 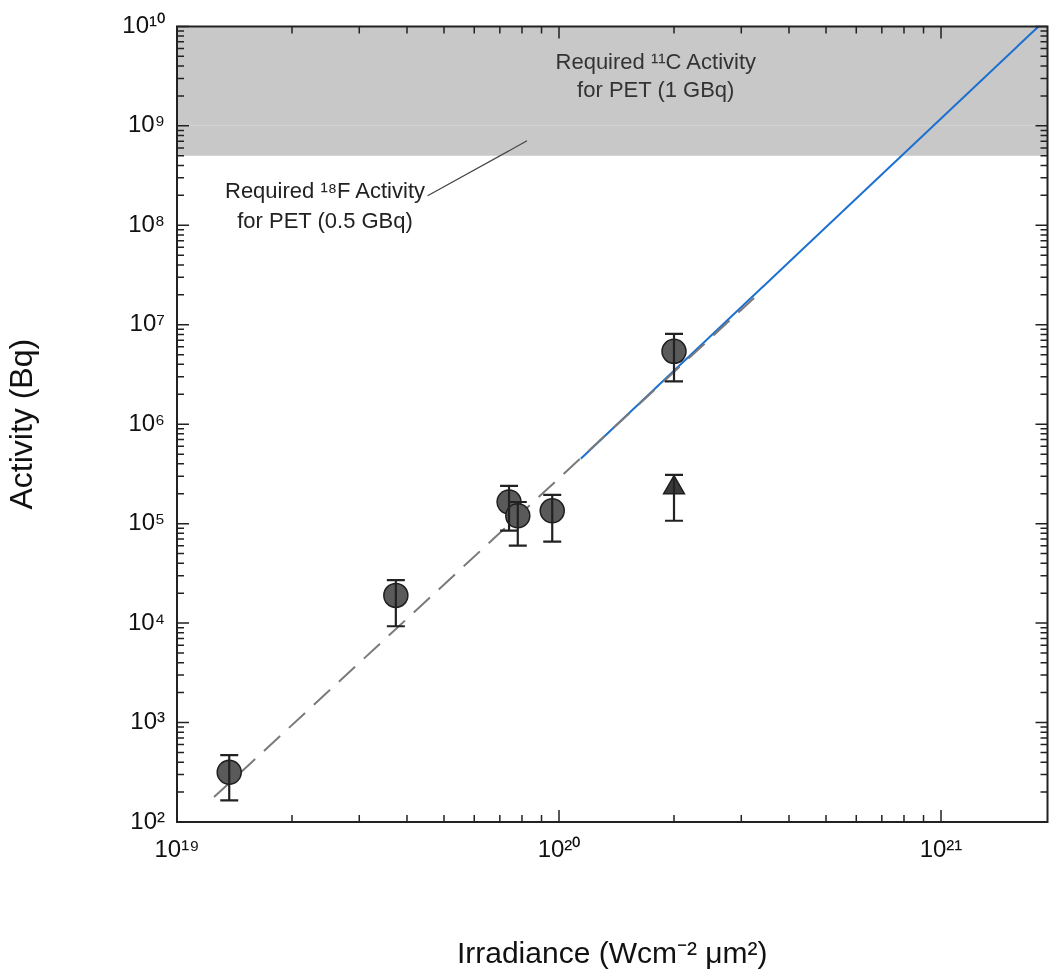 I want to click on y-tick-label: 10⁷, so click(x=147, y=323).